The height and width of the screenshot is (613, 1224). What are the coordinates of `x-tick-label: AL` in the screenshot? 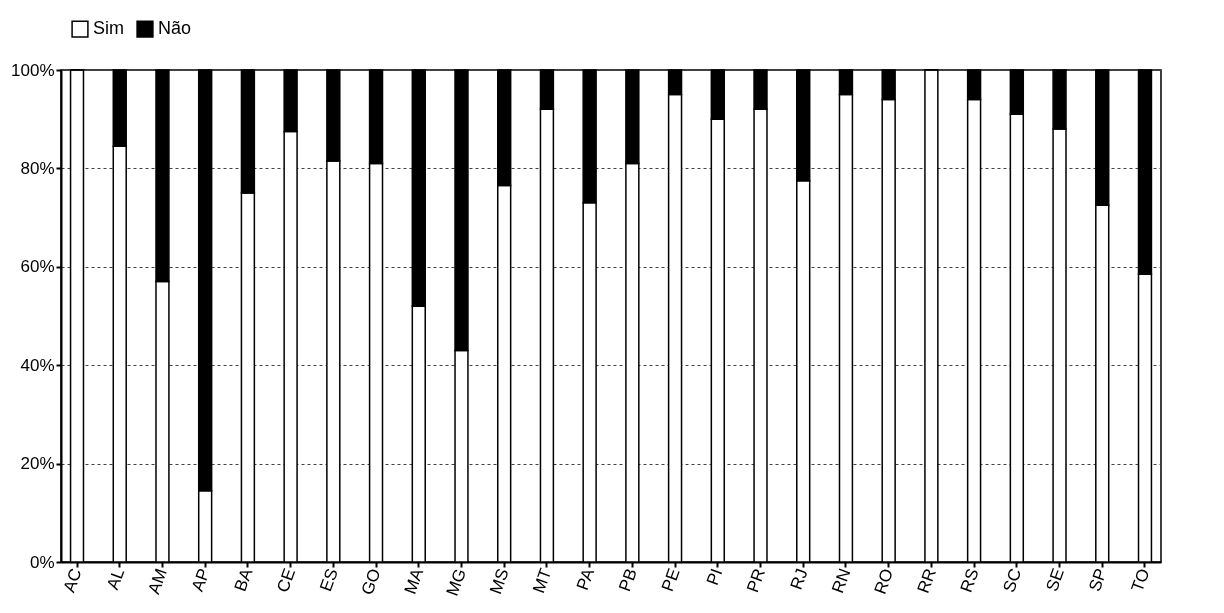 It's located at (116, 579).